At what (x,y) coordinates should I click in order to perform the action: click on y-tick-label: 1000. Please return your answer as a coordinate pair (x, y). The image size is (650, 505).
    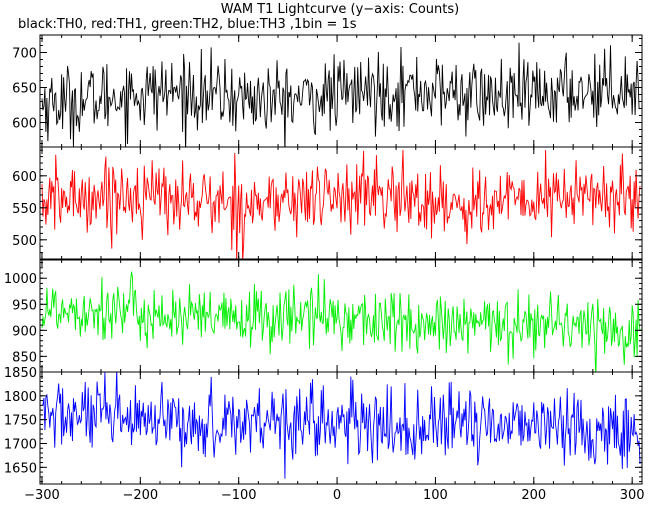
    Looking at the image, I should click on (20, 279).